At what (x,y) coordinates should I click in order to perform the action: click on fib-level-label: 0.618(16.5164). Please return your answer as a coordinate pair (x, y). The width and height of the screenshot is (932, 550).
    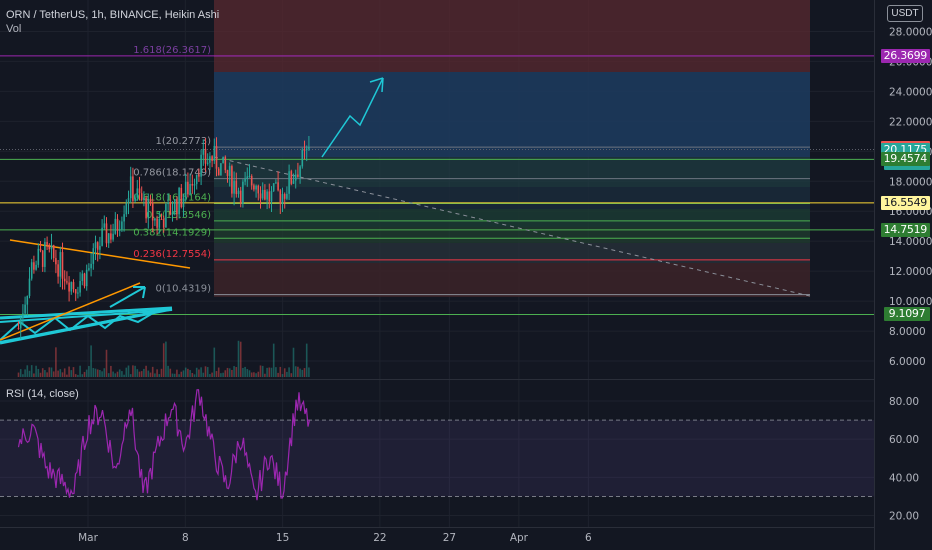
    Looking at the image, I should click on (172, 197).